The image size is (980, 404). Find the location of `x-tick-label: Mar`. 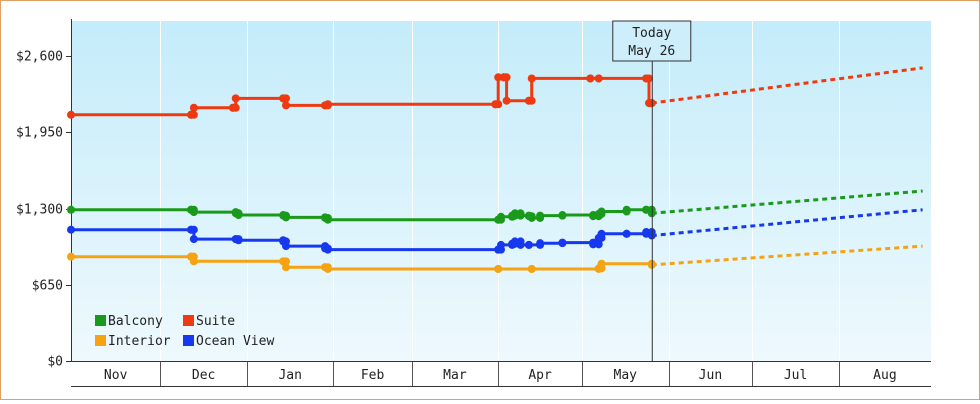

x-tick-label: Mar is located at coordinates (455, 375).